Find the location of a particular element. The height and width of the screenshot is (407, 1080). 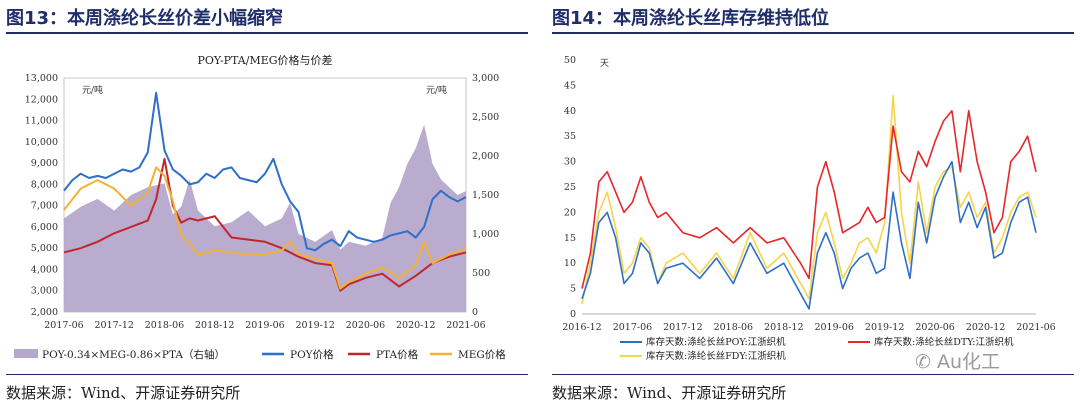

left-y-tick-label: 6,000 is located at coordinates (44, 227).